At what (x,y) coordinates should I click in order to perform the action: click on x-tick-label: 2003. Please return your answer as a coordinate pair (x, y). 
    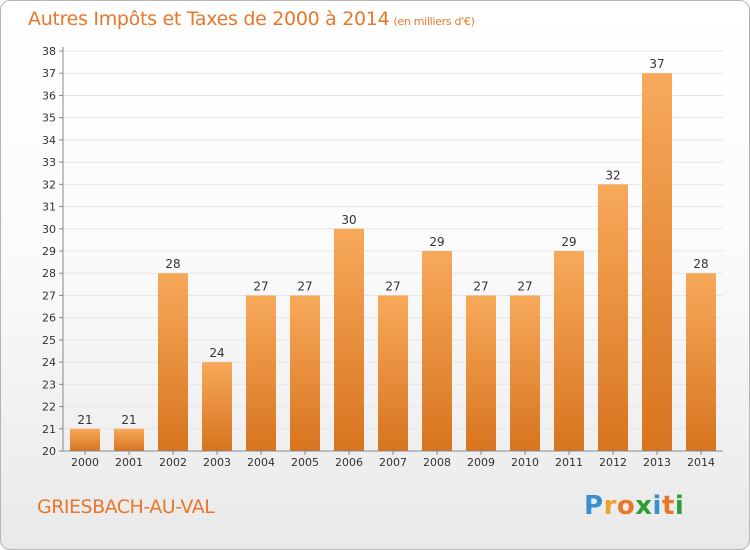
    Looking at the image, I should click on (217, 462).